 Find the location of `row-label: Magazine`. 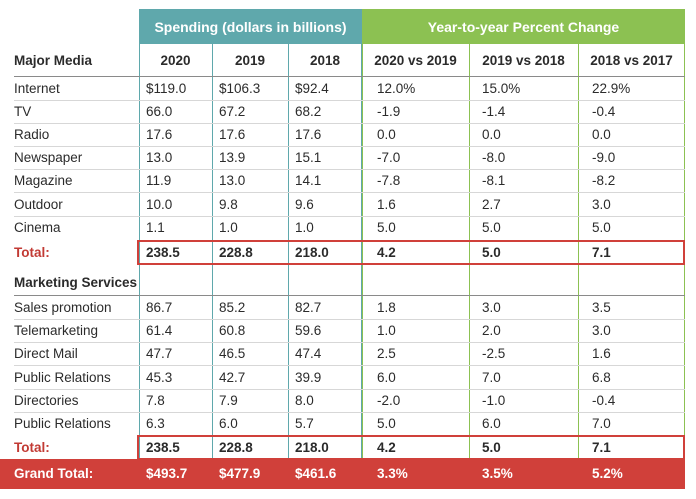

row-label: Magazine is located at coordinates (43, 180).